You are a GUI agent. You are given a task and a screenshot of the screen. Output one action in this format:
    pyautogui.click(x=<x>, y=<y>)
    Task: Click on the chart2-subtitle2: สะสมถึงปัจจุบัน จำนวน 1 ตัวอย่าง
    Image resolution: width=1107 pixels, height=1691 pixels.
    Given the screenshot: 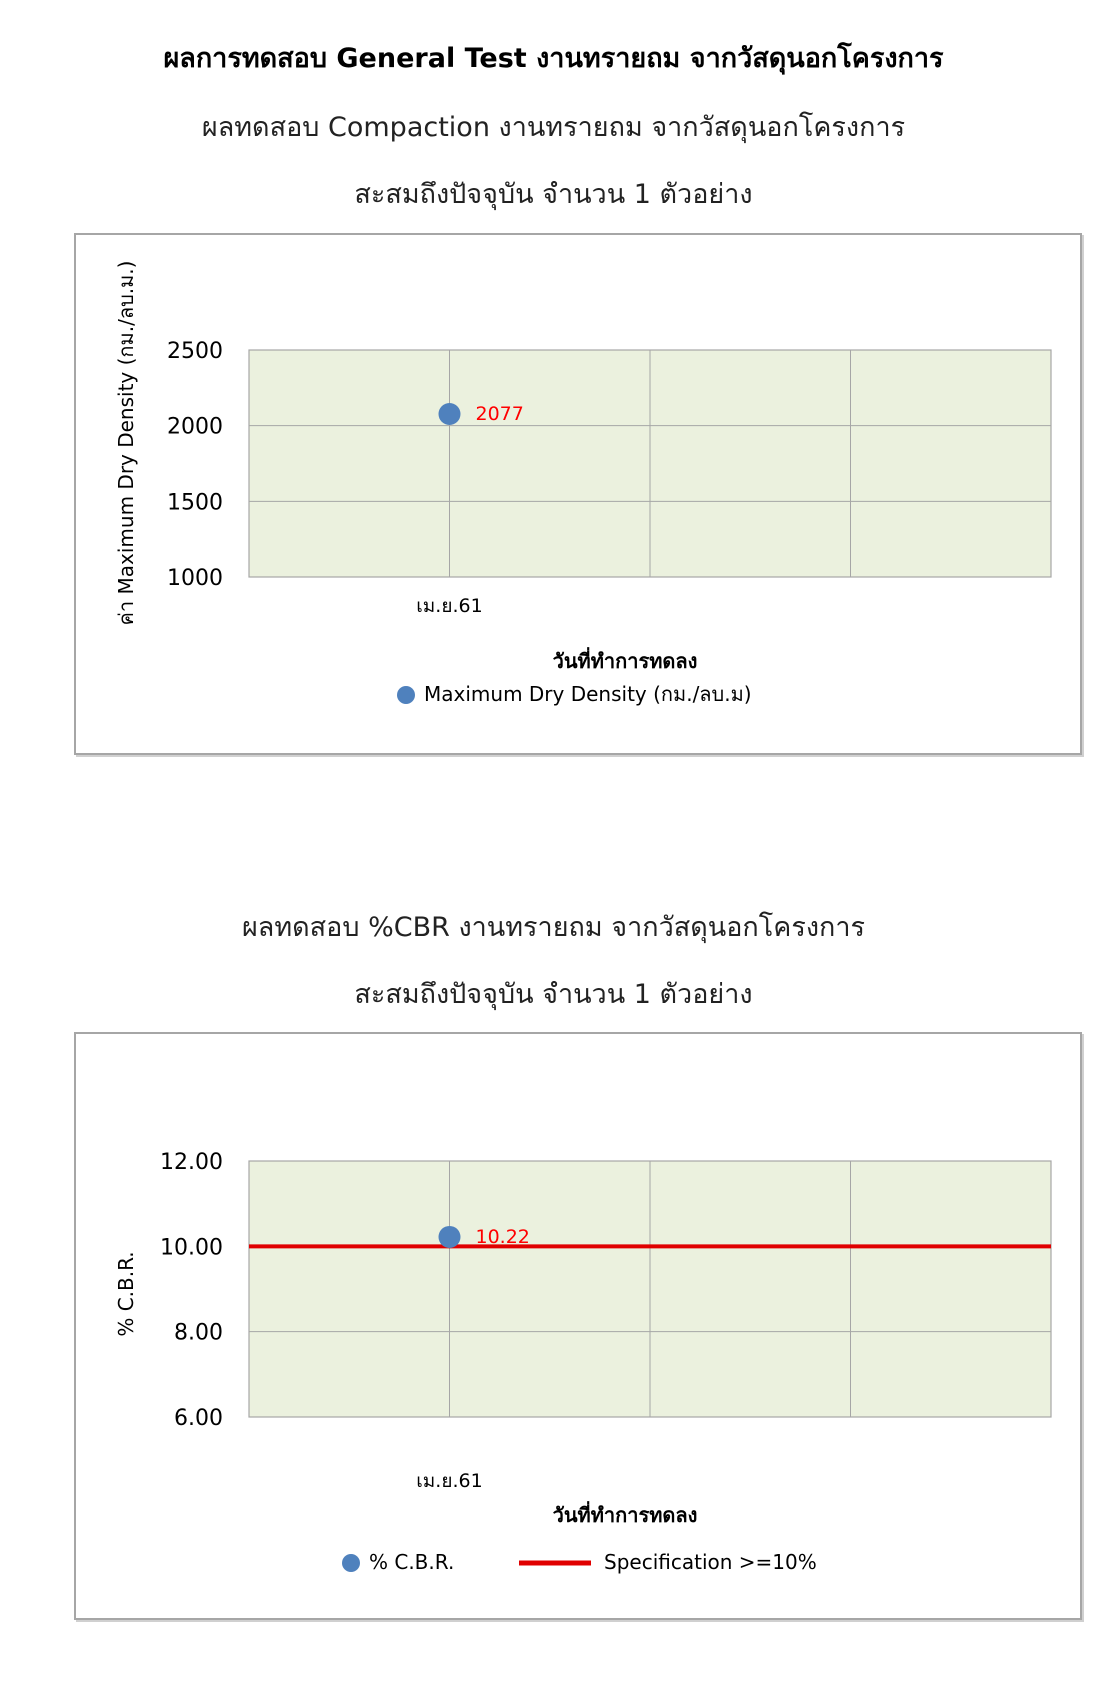 What is the action you would take?
    pyautogui.click(x=553, y=994)
    